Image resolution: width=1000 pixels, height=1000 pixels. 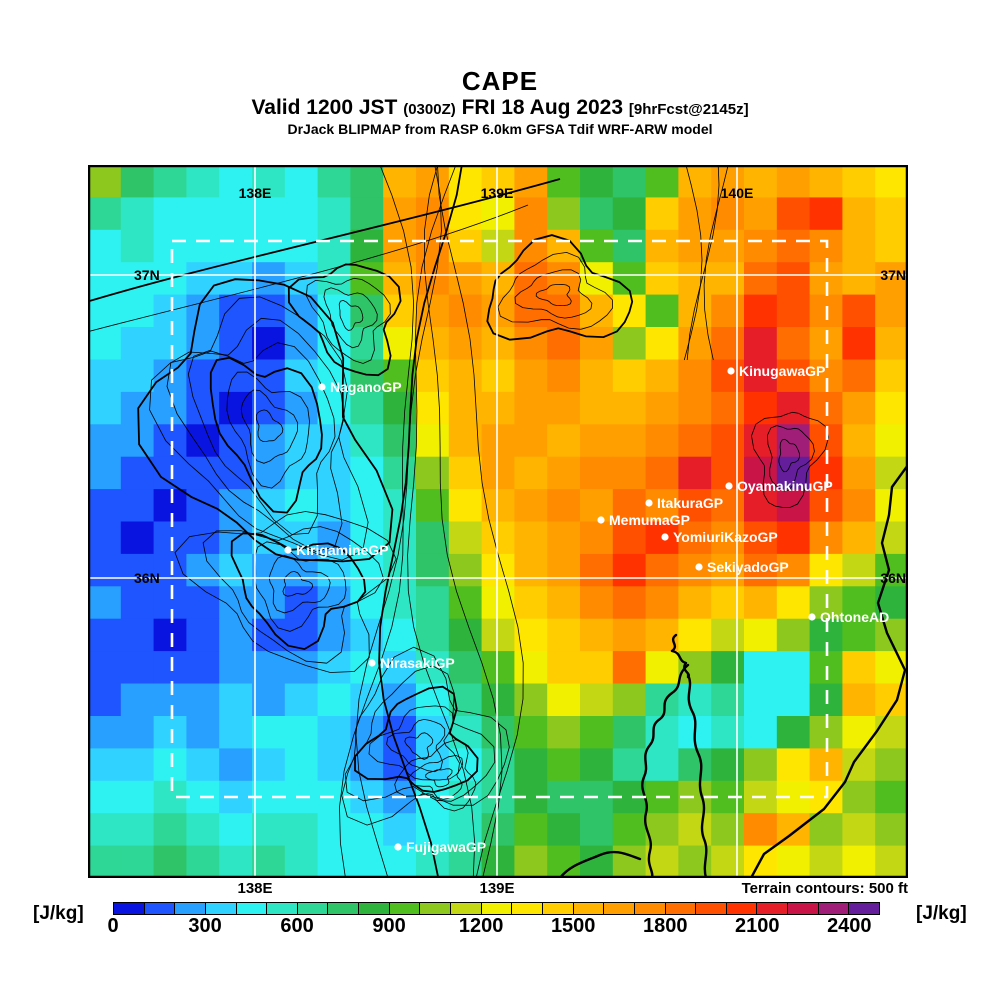 What do you see at coordinates (255, 193) in the screenshot?
I see `meridian-label-138e: 138E` at bounding box center [255, 193].